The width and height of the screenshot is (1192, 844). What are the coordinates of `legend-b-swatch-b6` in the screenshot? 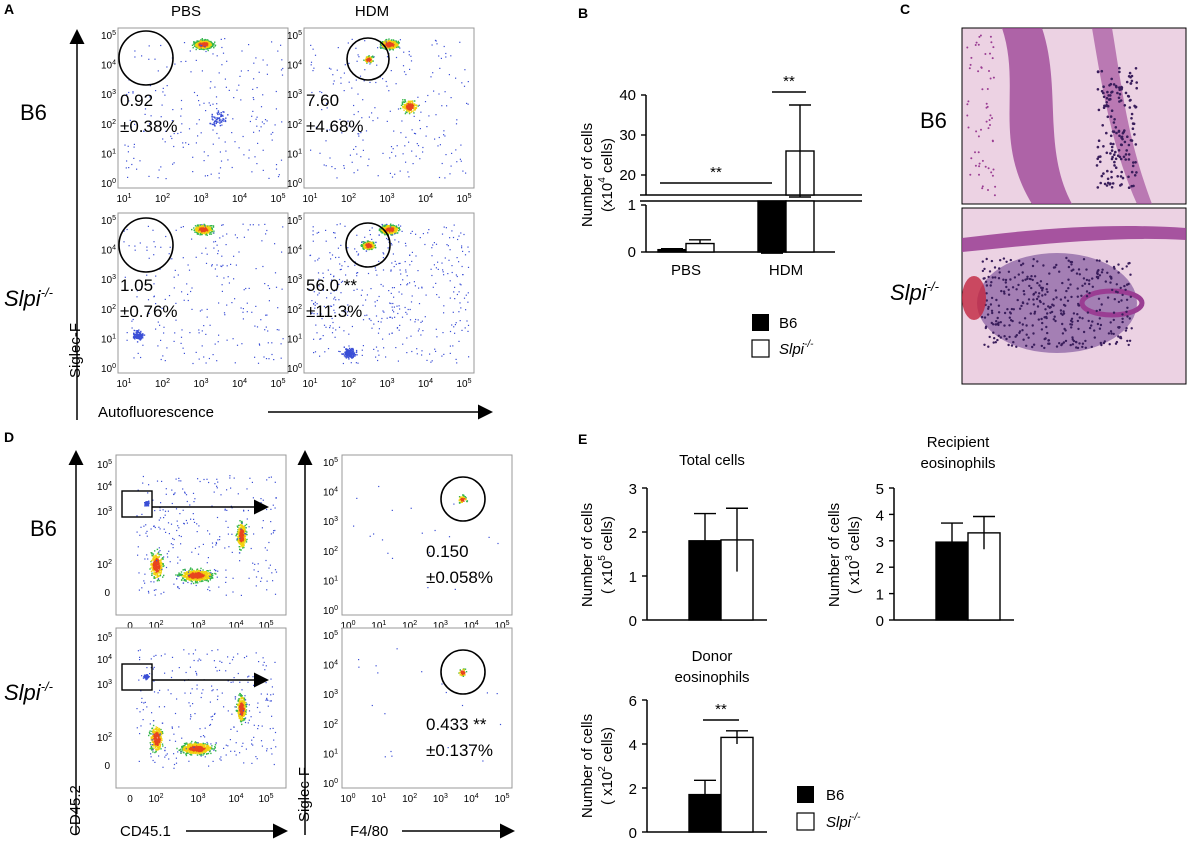 It's located at (760, 322).